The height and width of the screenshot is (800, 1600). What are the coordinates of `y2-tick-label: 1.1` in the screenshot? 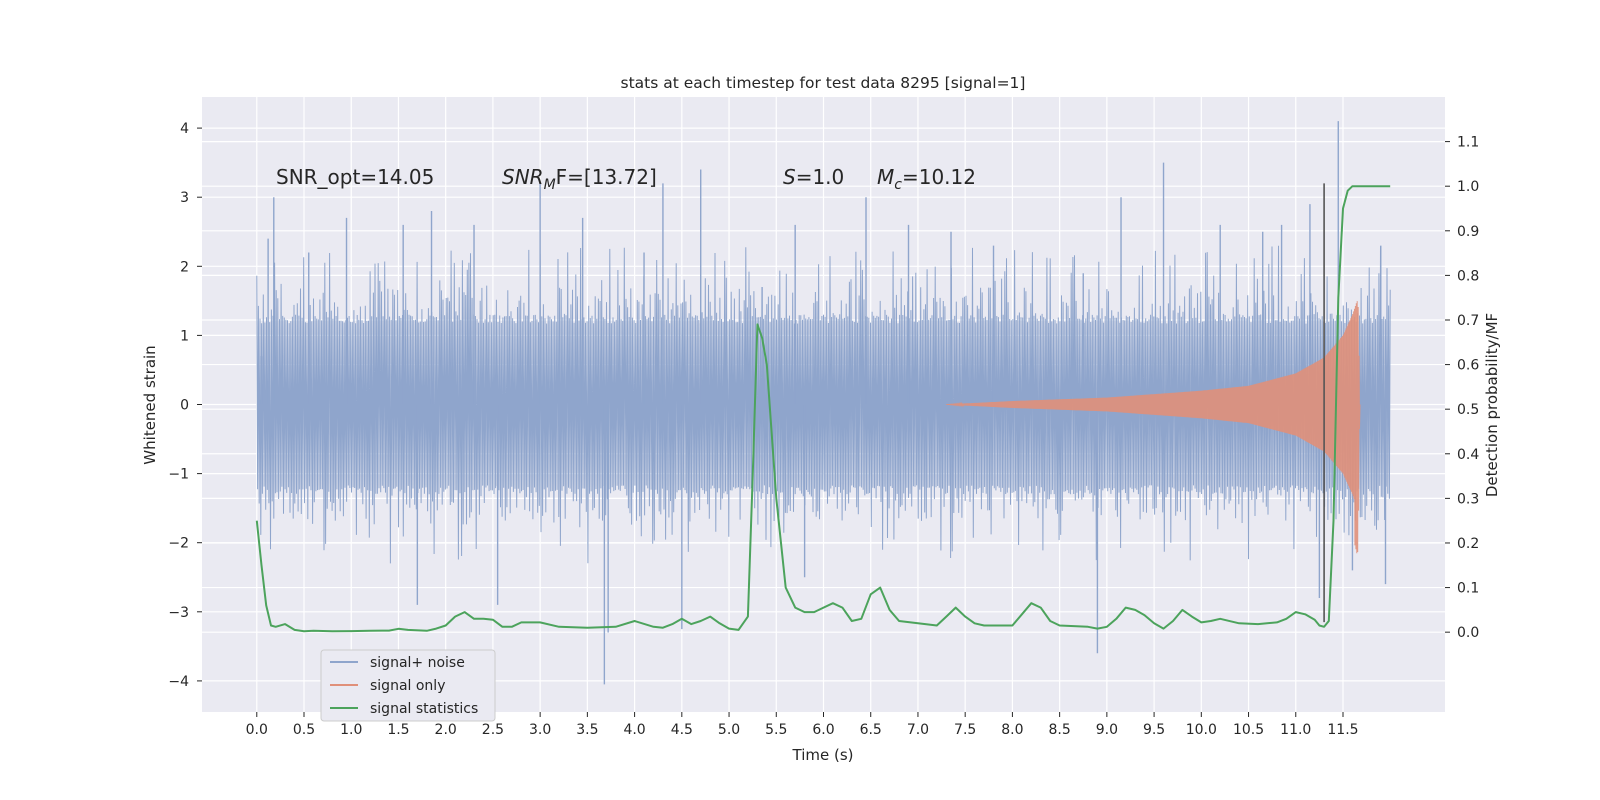 It's located at (1468, 143).